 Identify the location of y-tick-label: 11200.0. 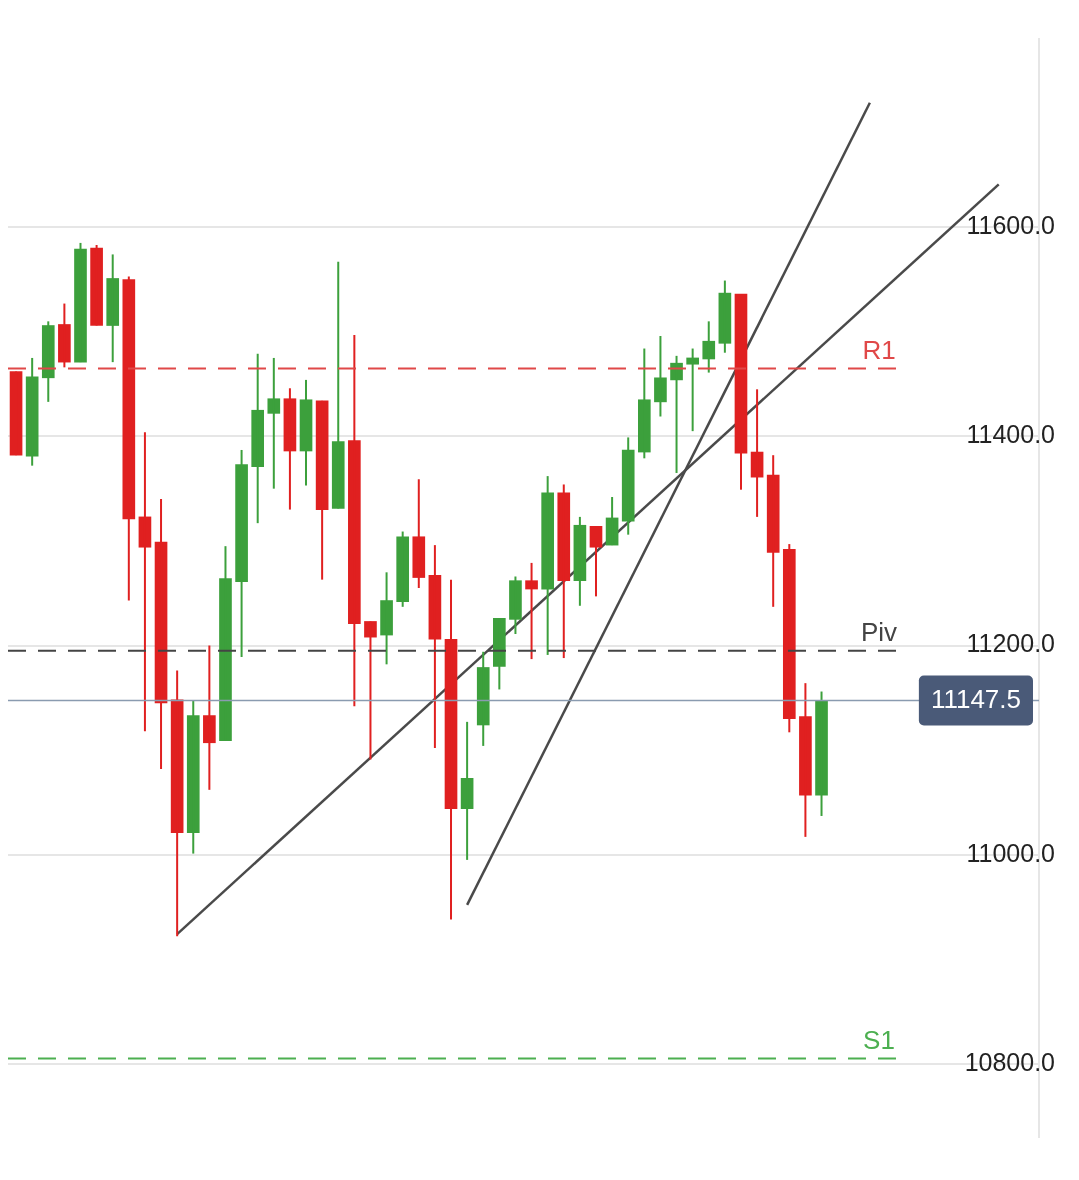
(1010, 643).